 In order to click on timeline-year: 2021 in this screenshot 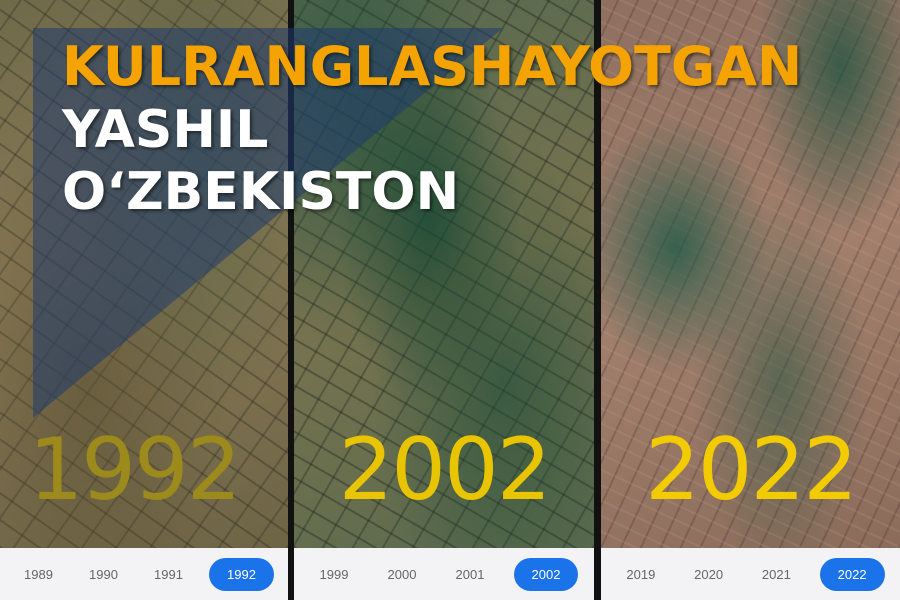, I will do `click(776, 574)`.